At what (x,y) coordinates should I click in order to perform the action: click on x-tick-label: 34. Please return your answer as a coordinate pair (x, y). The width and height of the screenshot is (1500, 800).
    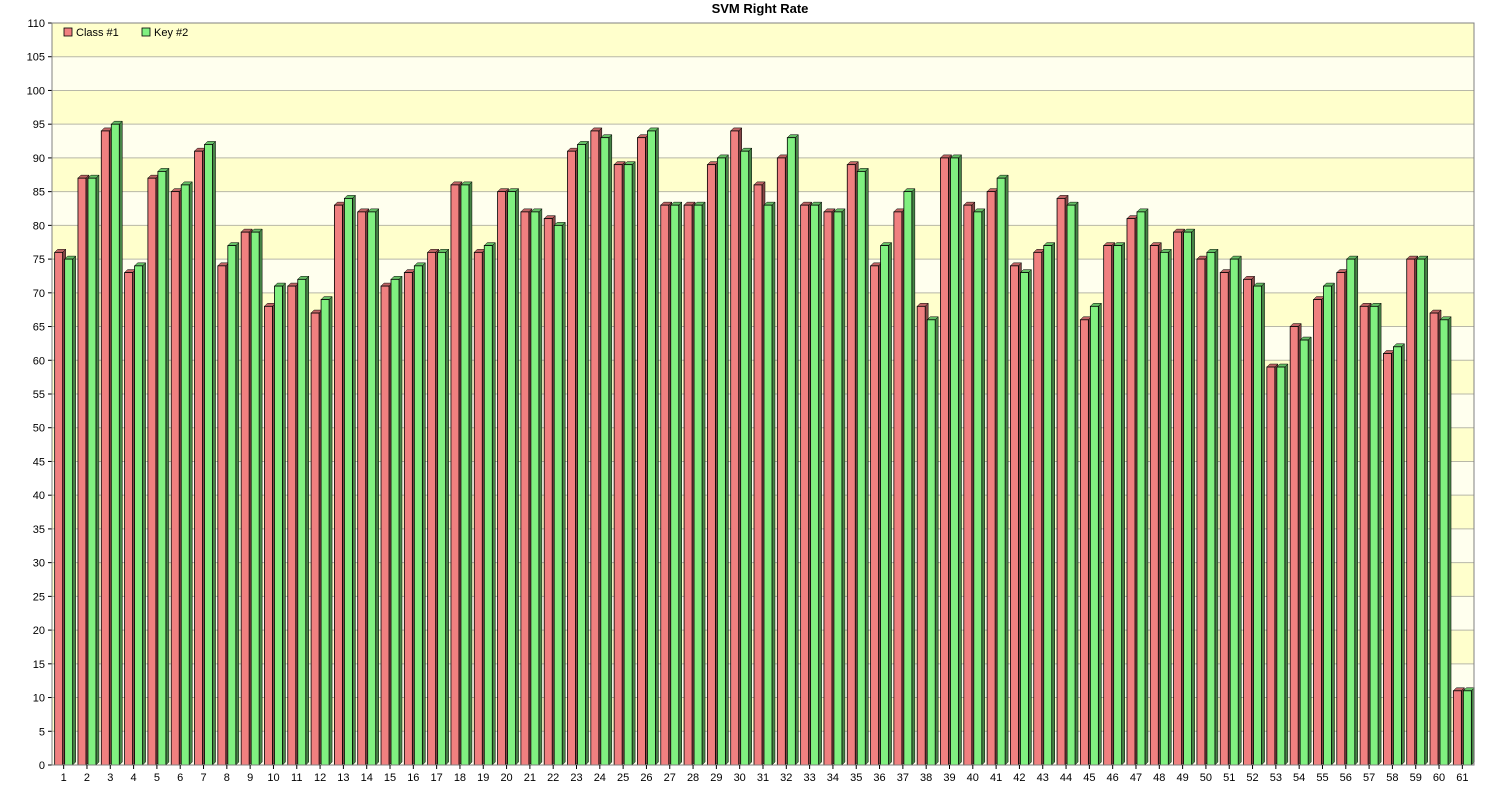
    Looking at the image, I should click on (833, 778).